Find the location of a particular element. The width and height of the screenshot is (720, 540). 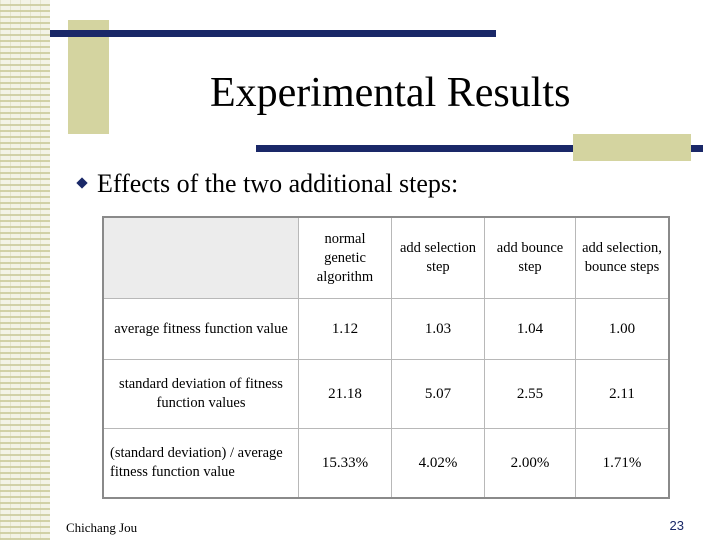

table-cell: 5.07 is located at coordinates (438, 394).